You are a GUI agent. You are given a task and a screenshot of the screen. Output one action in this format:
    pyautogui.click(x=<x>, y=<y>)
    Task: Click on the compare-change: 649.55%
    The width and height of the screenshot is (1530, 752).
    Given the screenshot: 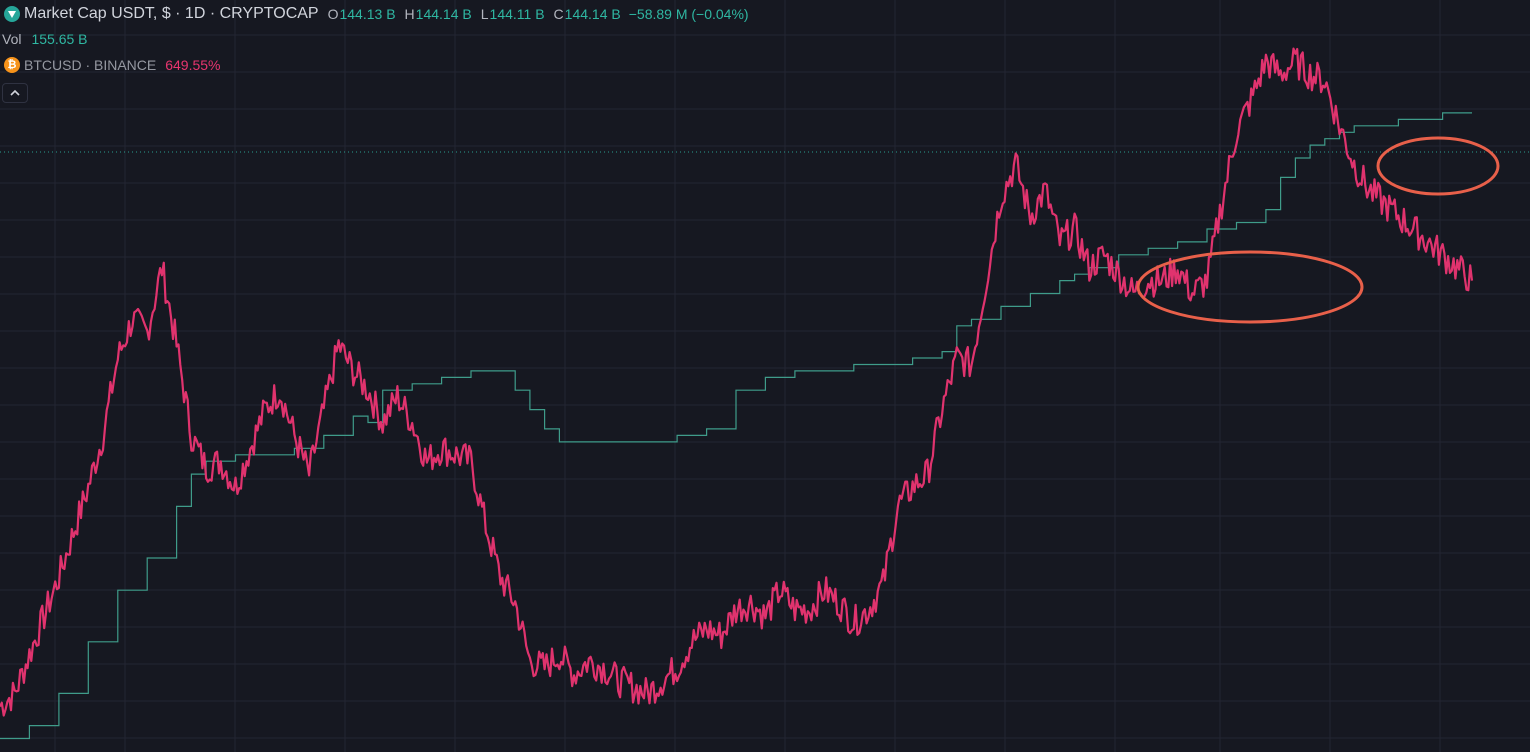 What is the action you would take?
    pyautogui.click(x=193, y=65)
    